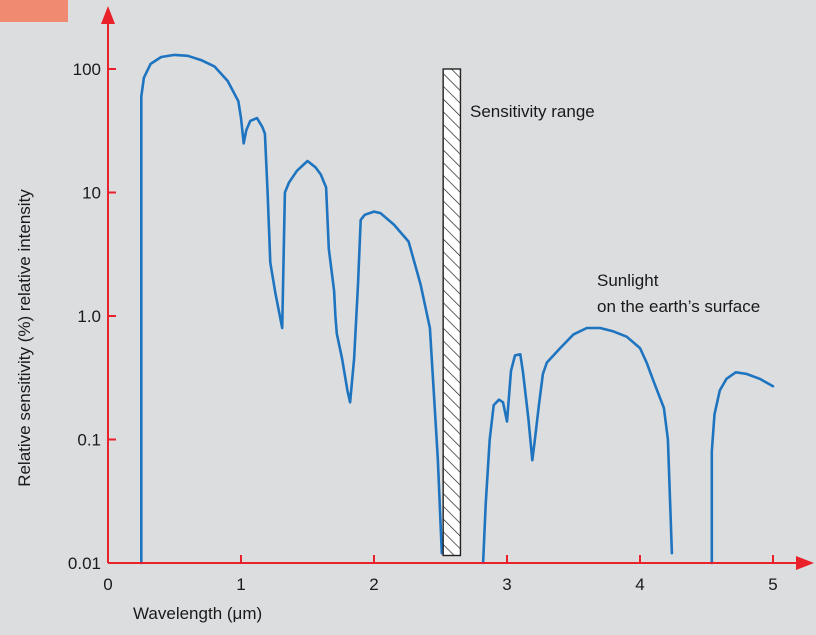  Describe the element at coordinates (197, 613) in the screenshot. I see `x-axis-title: Wavelength (μm)` at that location.